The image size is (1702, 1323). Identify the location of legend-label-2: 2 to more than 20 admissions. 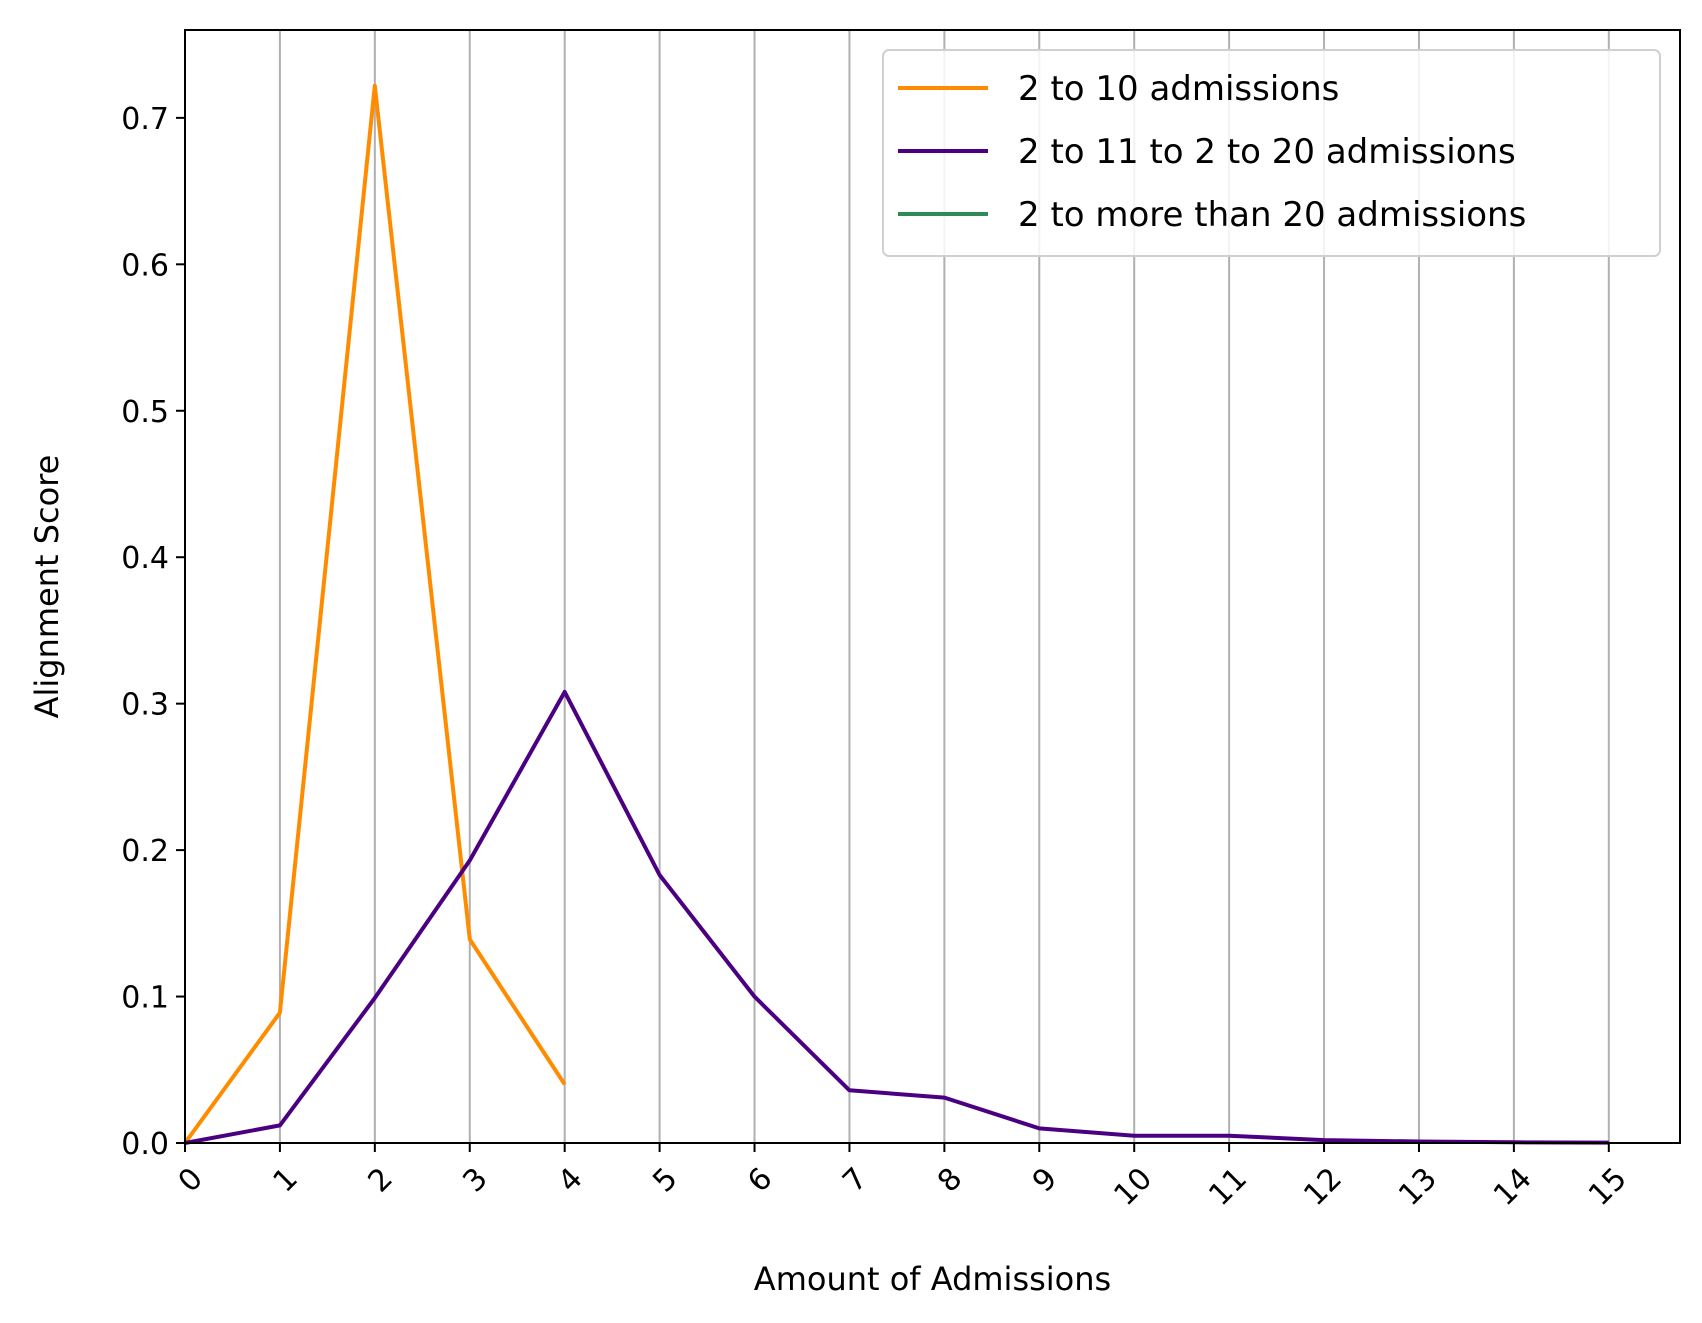
(1272, 215).